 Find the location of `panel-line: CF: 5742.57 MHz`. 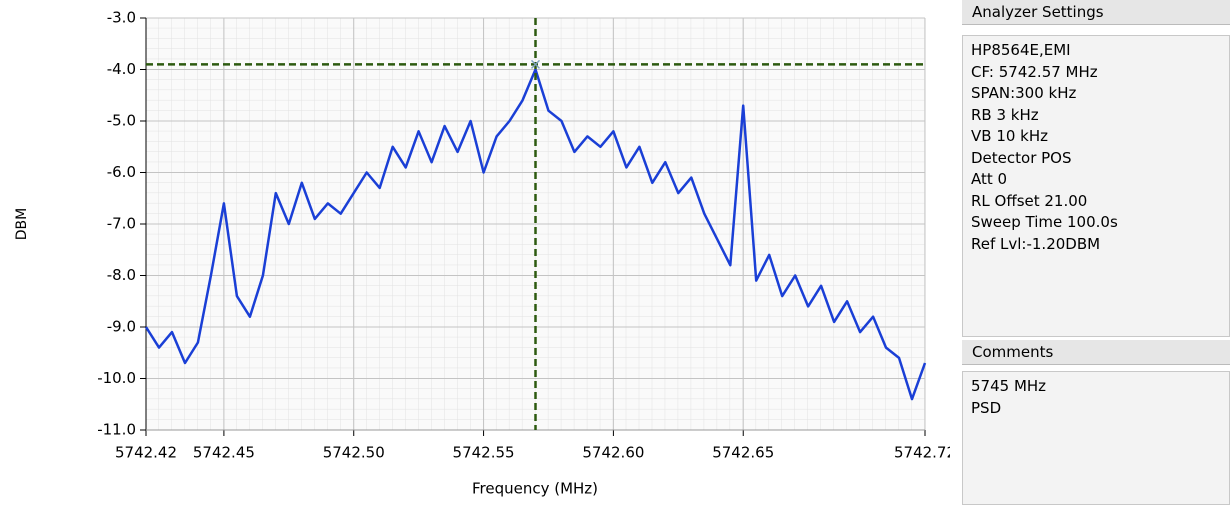

panel-line: CF: 5742.57 MHz is located at coordinates (1034, 71).